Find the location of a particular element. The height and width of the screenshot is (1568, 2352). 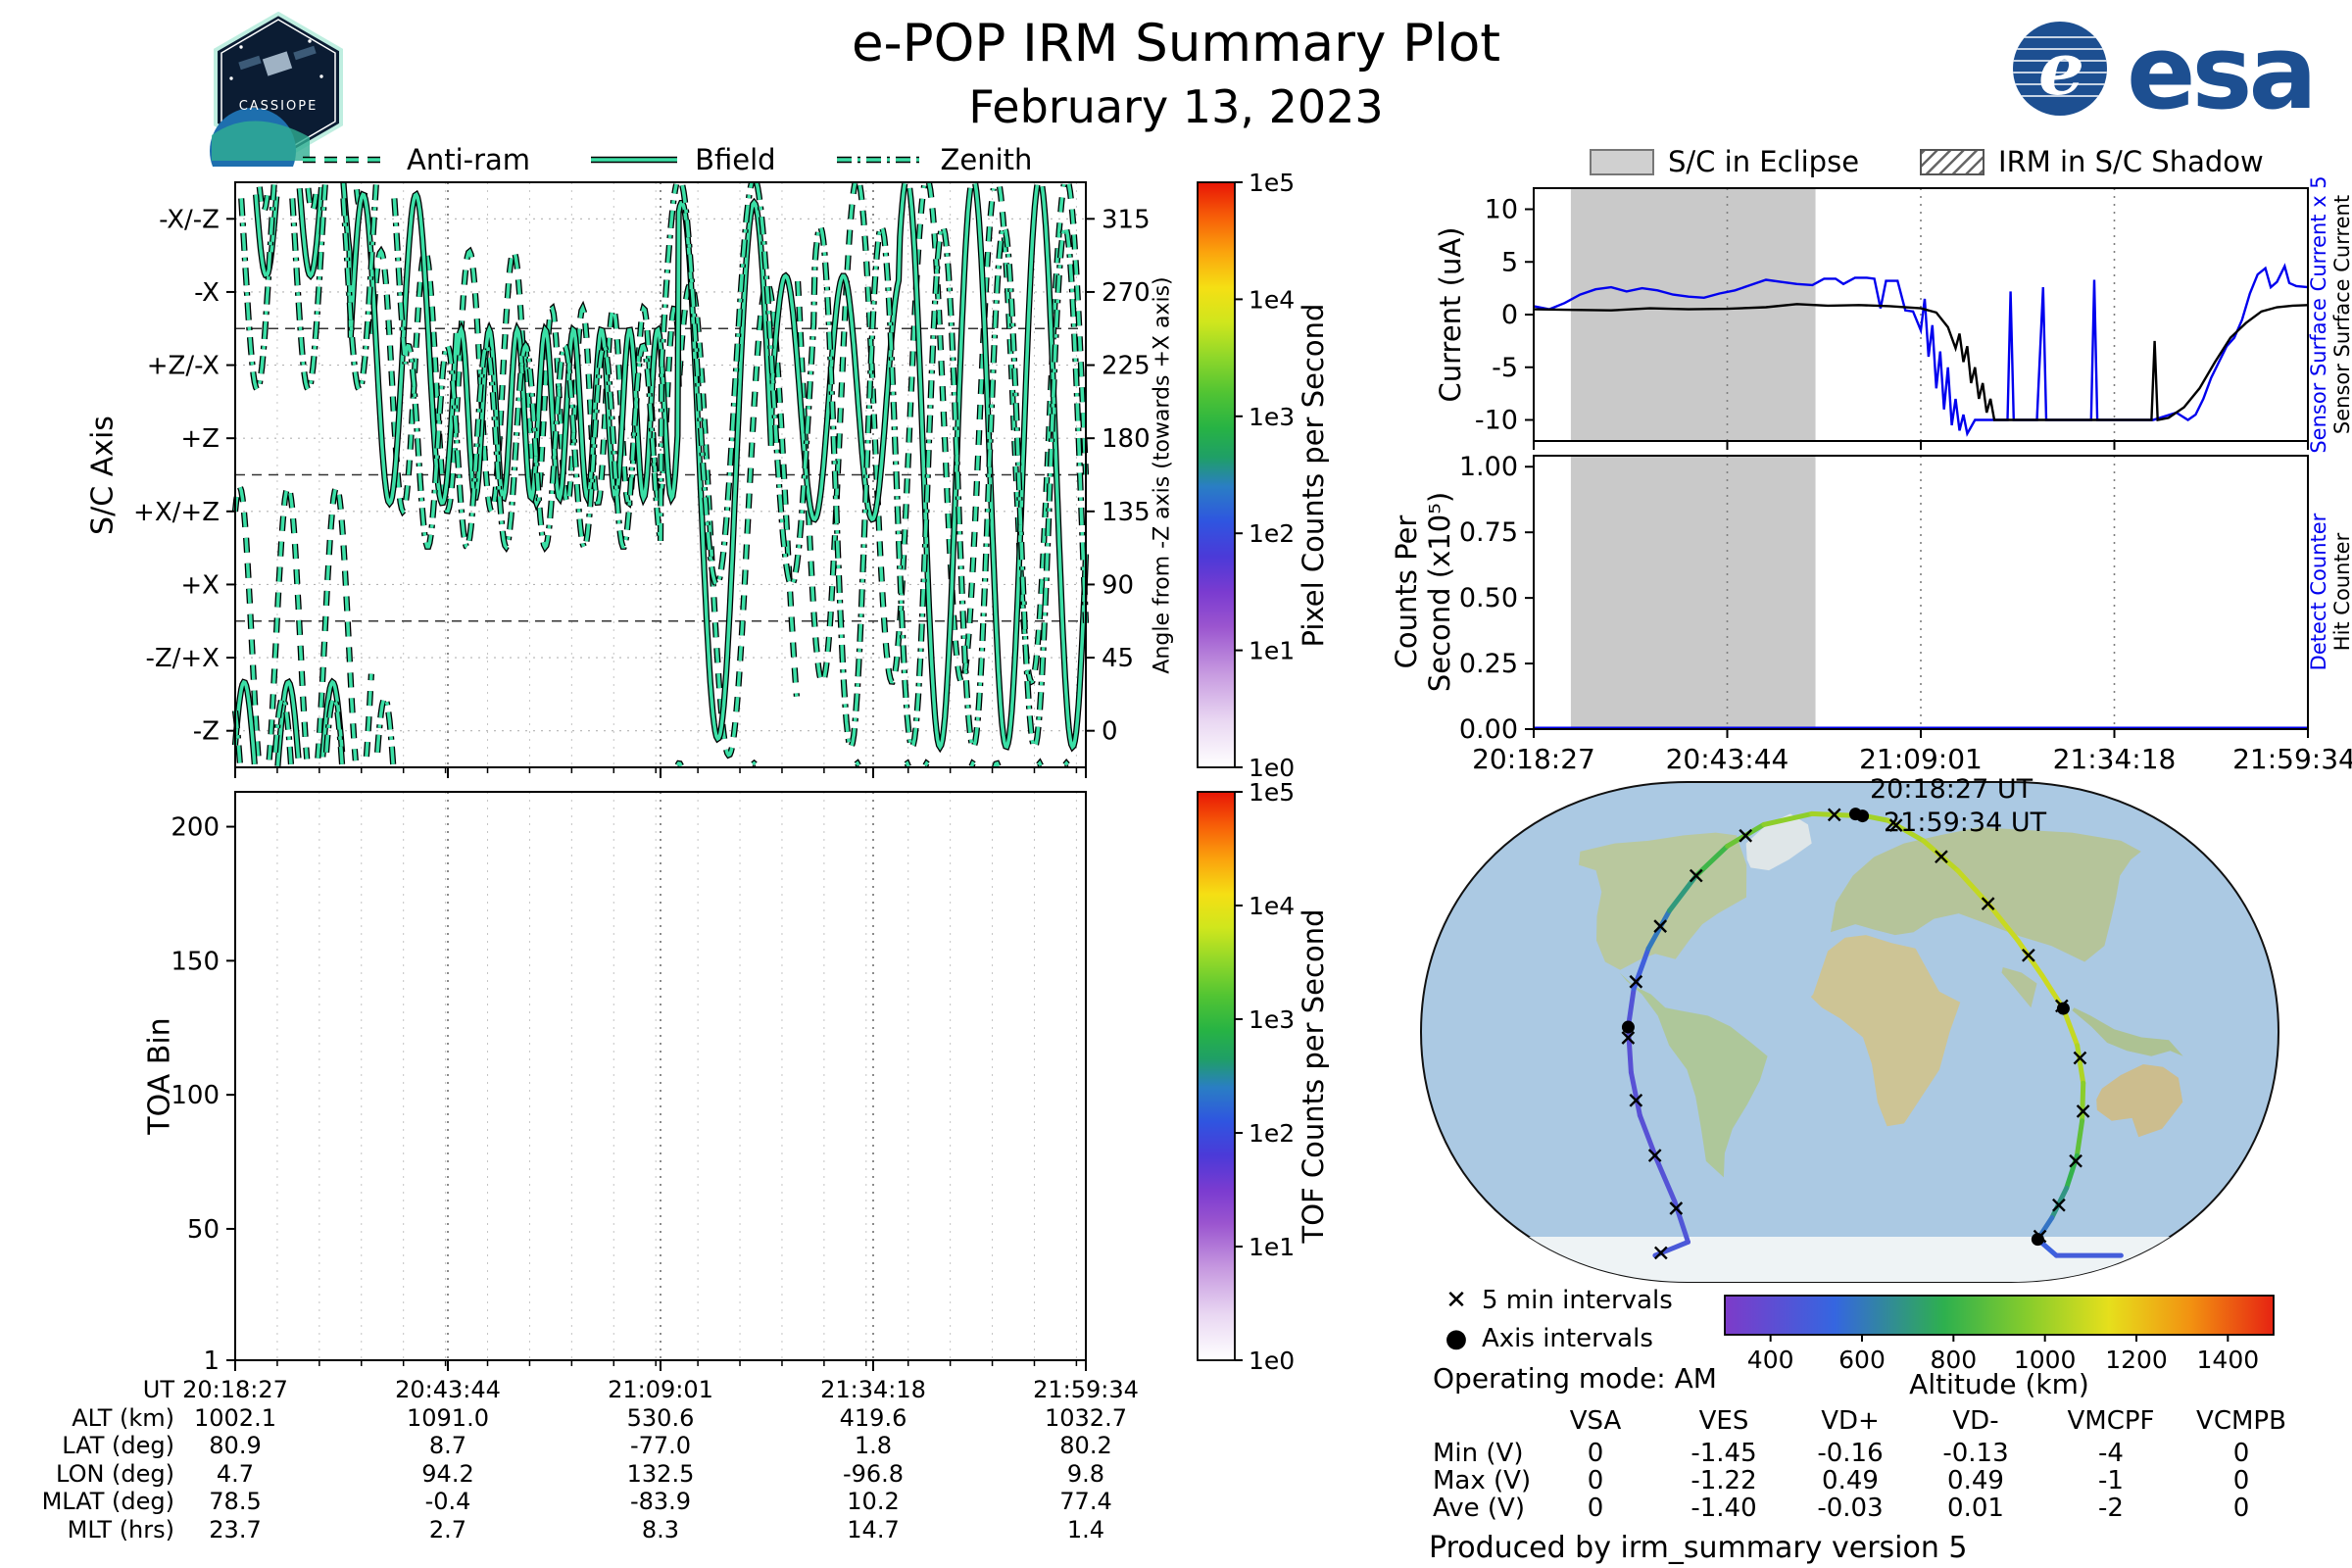

volt-cell-1-5: 0 is located at coordinates (2241, 1480).